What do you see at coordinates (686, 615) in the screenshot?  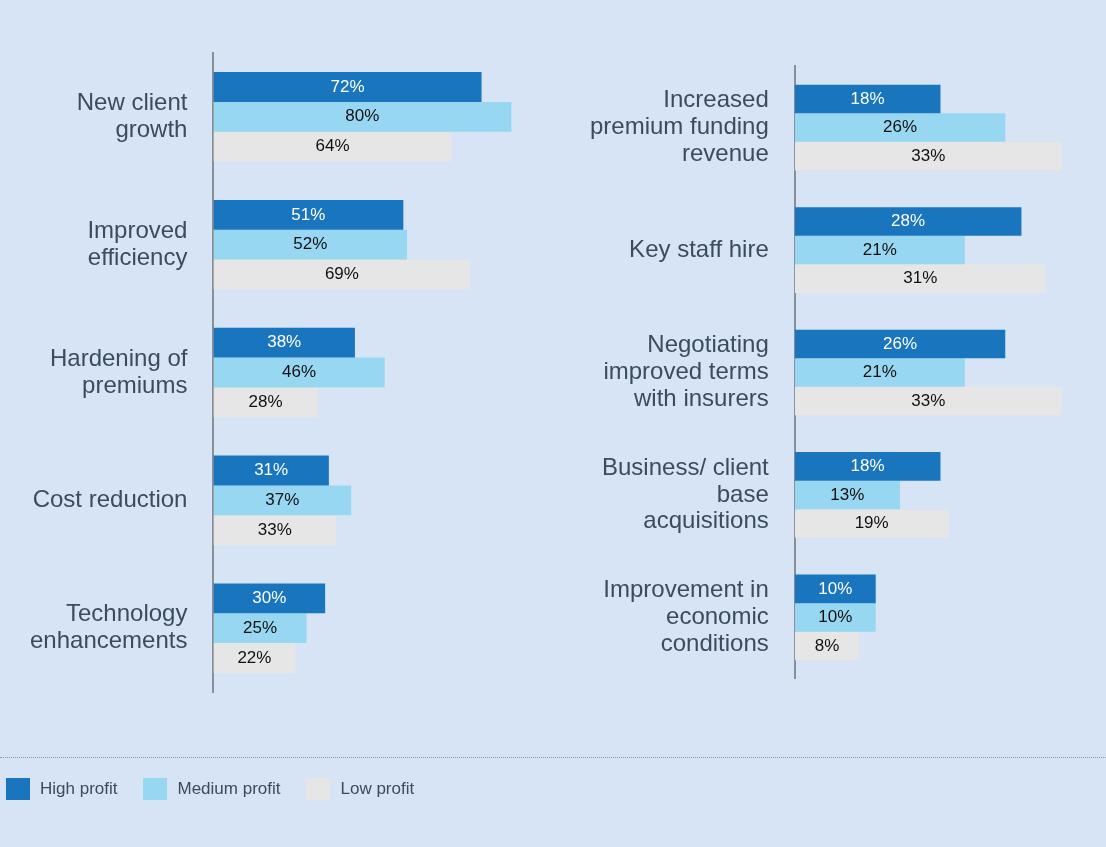 I see `y-tick-label: Improvement in economic conditions` at bounding box center [686, 615].